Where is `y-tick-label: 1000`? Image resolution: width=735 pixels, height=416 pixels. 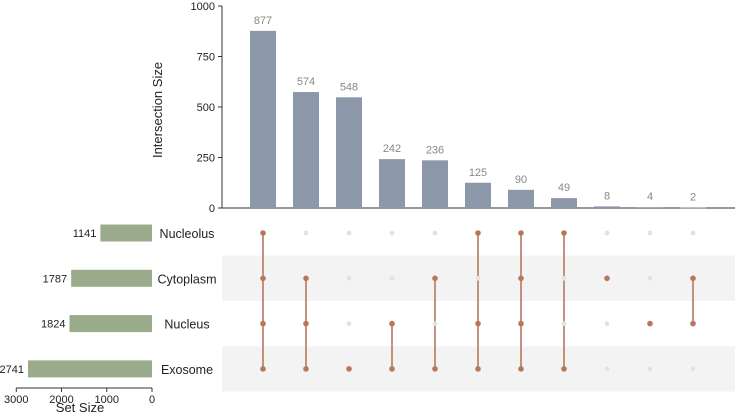 y-tick-label: 1000 is located at coordinates (203, 7).